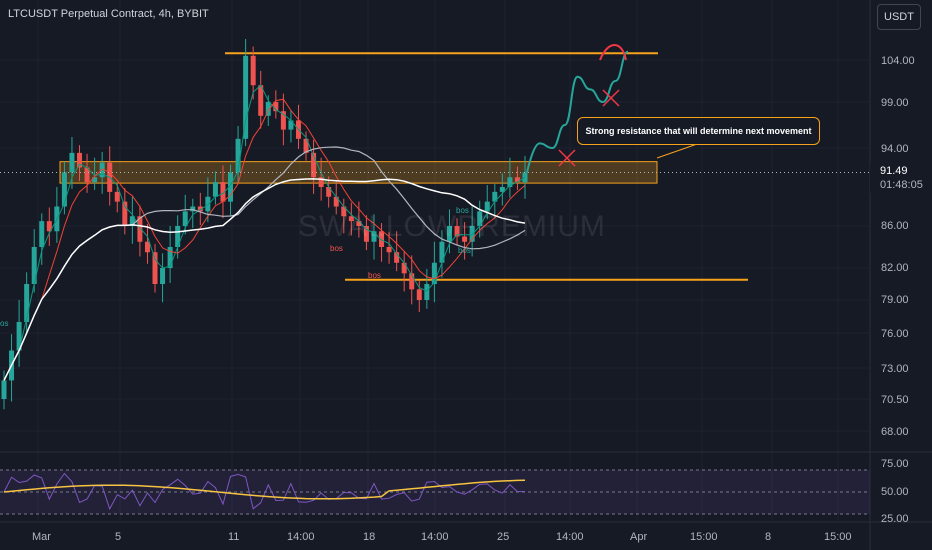 This screenshot has width=932, height=550. I want to click on rsi-line, so click(264, 491).